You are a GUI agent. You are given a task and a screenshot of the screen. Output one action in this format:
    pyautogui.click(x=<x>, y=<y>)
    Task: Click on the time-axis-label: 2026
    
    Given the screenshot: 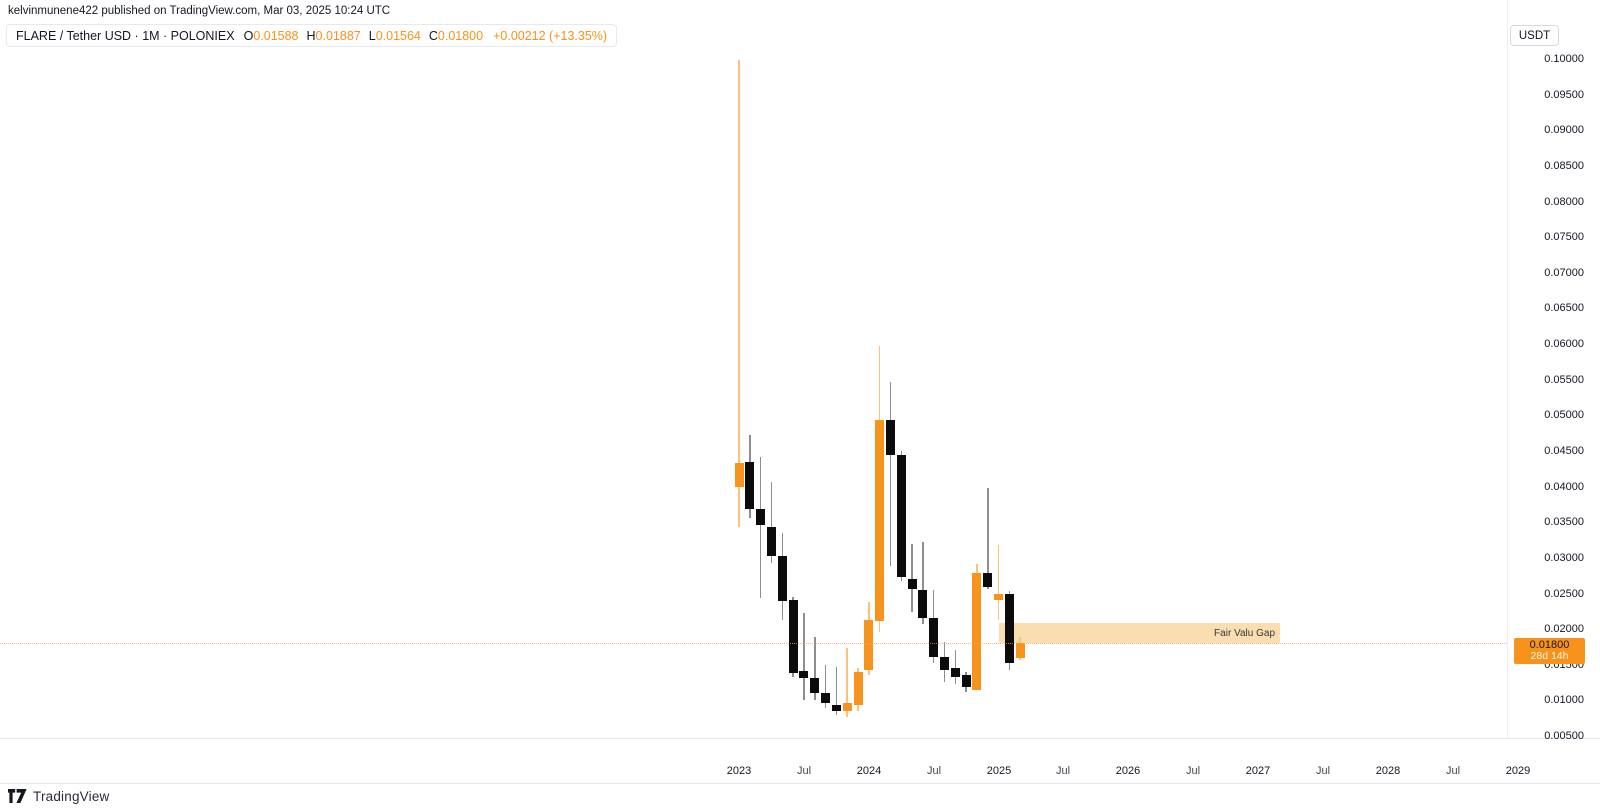 What is the action you would take?
    pyautogui.click(x=1128, y=771)
    